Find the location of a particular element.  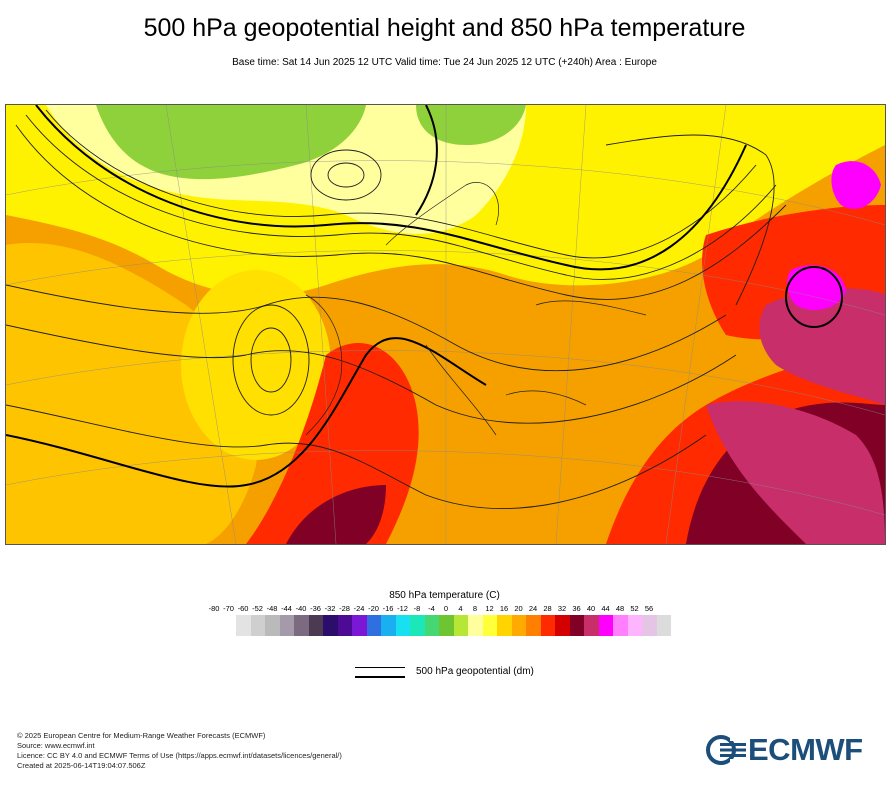

legend-tick: -36 is located at coordinates (315, 608).